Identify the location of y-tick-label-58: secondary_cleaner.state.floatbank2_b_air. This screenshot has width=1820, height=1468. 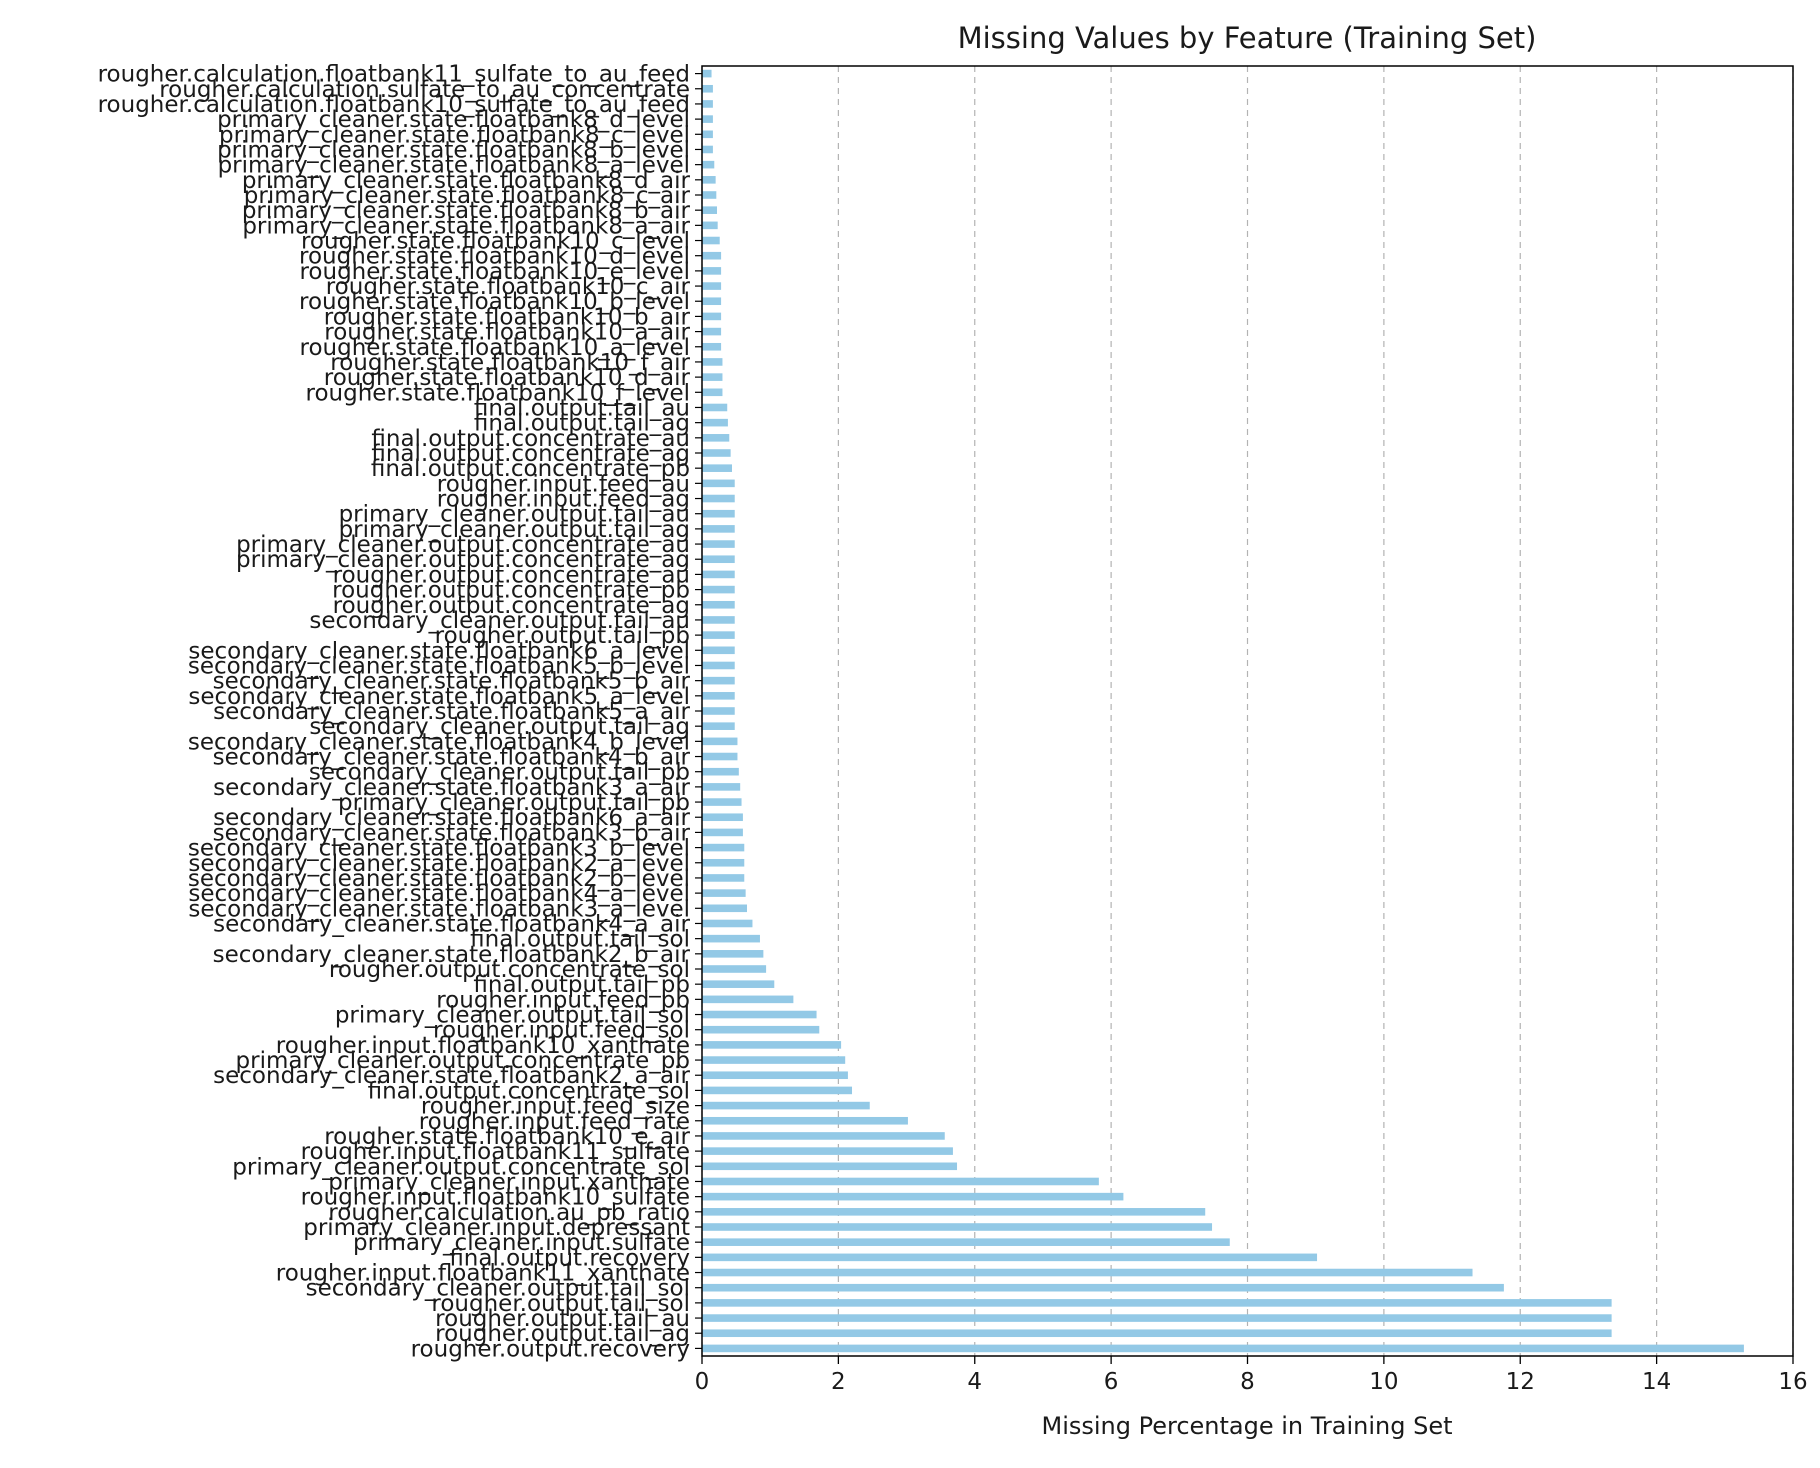
(452, 955).